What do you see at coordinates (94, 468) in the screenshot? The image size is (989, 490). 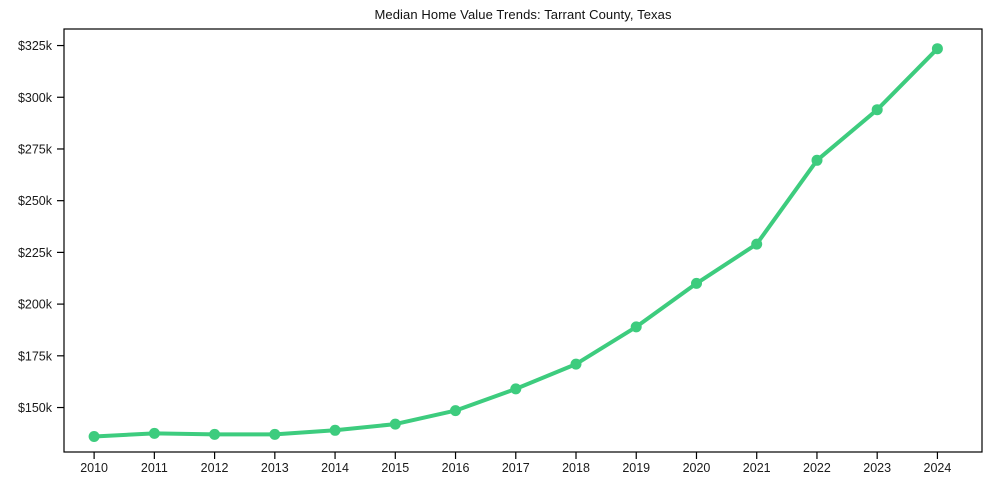 I see `x-tick-label: 2010` at bounding box center [94, 468].